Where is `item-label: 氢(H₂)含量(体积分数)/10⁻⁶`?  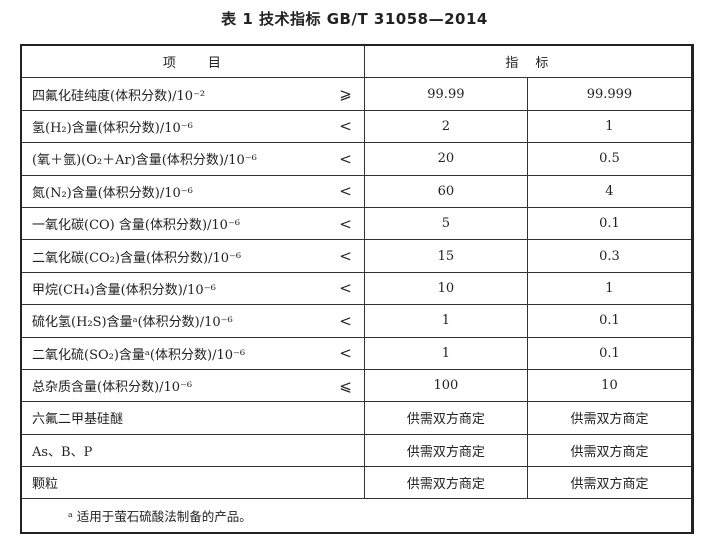
item-label: 氢(H₂)含量(体积分数)/10⁻⁶ is located at coordinates (112, 128).